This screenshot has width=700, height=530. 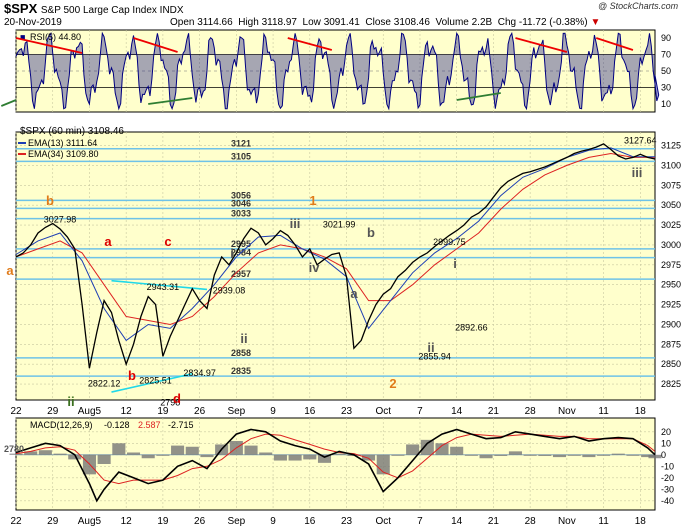 What do you see at coordinates (671, 305) in the screenshot?
I see `price-tick-label: 2925` at bounding box center [671, 305].